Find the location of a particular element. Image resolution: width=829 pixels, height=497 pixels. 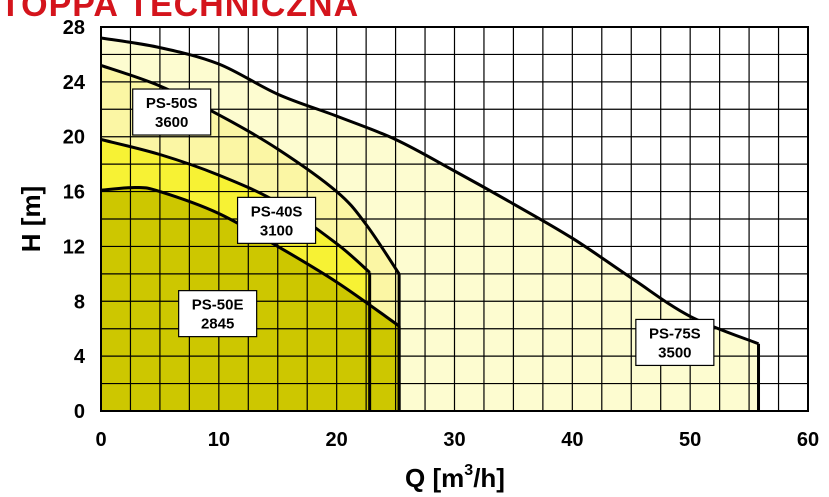

label-box-ps-50e is located at coordinates (218, 314).